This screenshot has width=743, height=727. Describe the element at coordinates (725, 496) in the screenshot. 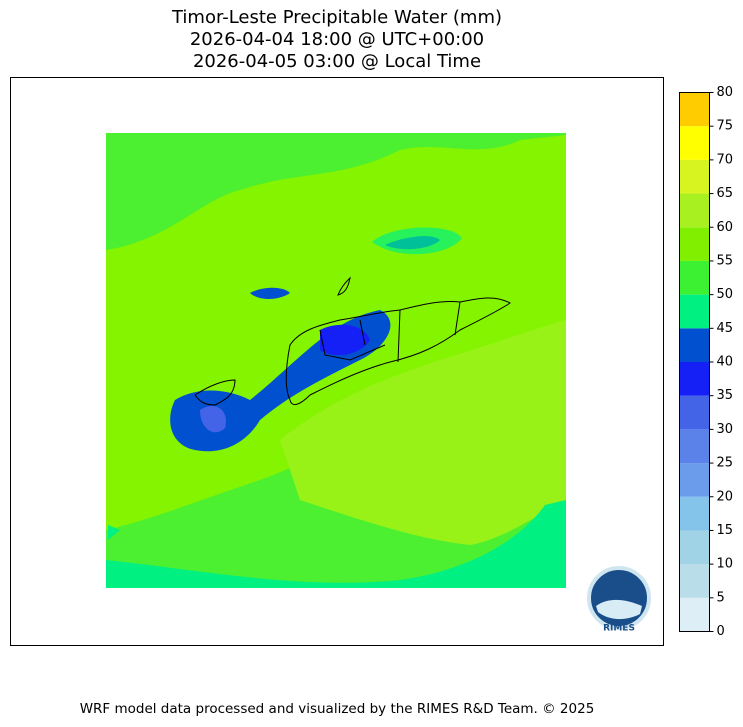

I see `colorbar-tick-label: 20` at that location.